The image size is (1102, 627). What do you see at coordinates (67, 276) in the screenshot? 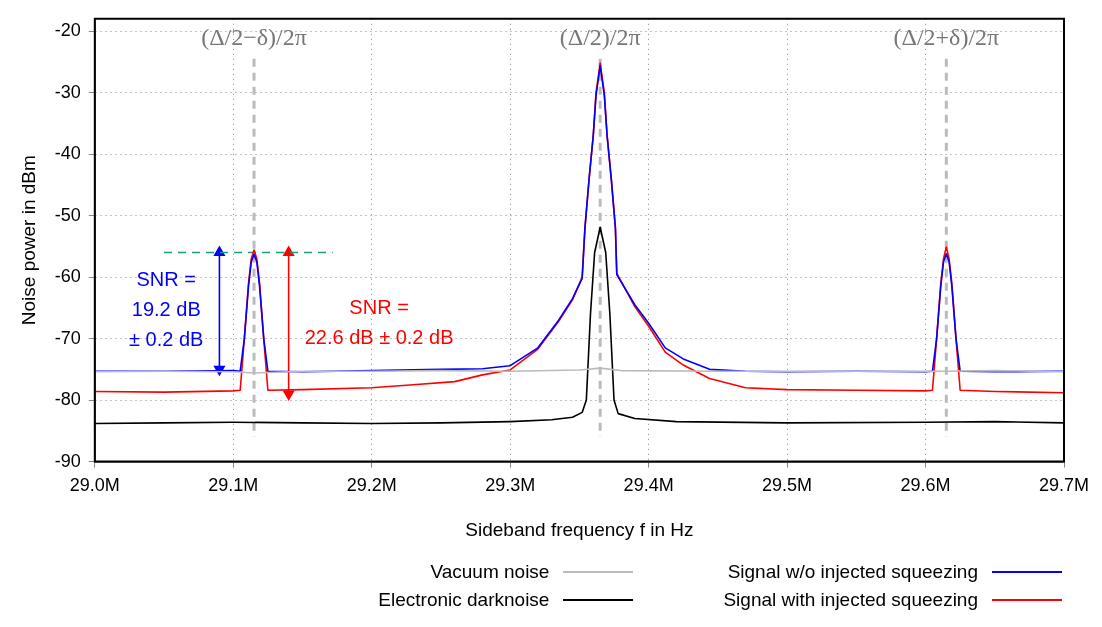
I see `y-tick-label: -60` at bounding box center [67, 276].